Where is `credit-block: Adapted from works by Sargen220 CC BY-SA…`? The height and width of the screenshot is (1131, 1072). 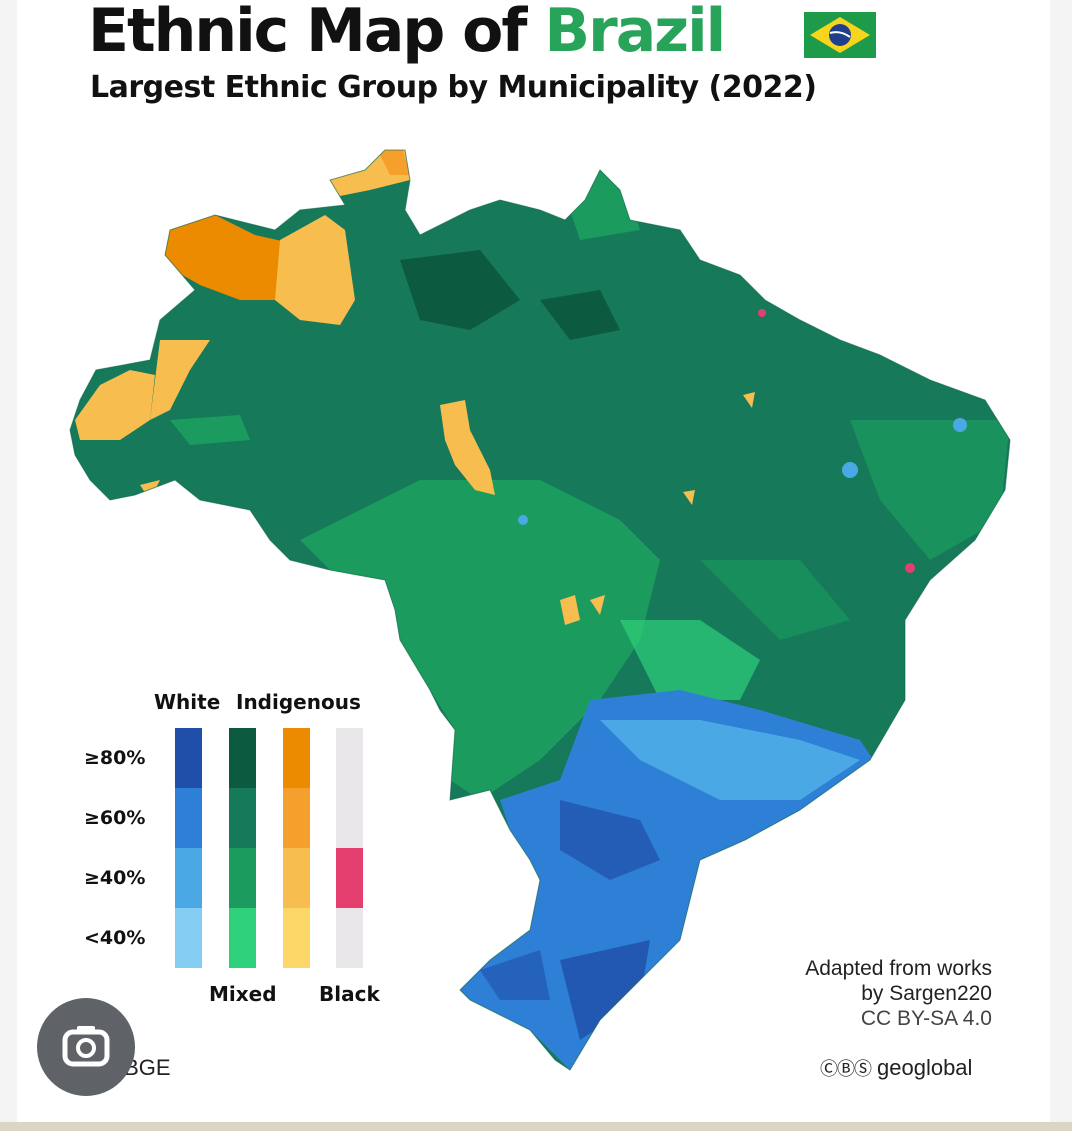
credit-block: Adapted from works by Sargen220 CC BY-SA… is located at coordinates (898, 993).